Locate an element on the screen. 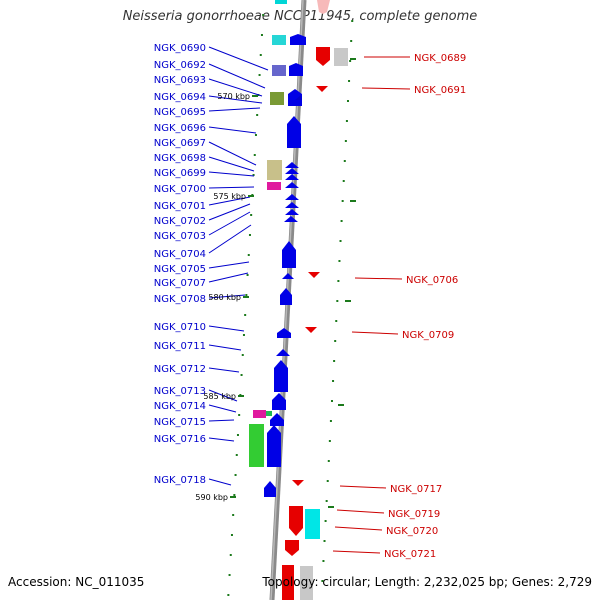 The height and width of the screenshot is (600, 600). gene-label-right: NGK_0706 is located at coordinates (432, 280).